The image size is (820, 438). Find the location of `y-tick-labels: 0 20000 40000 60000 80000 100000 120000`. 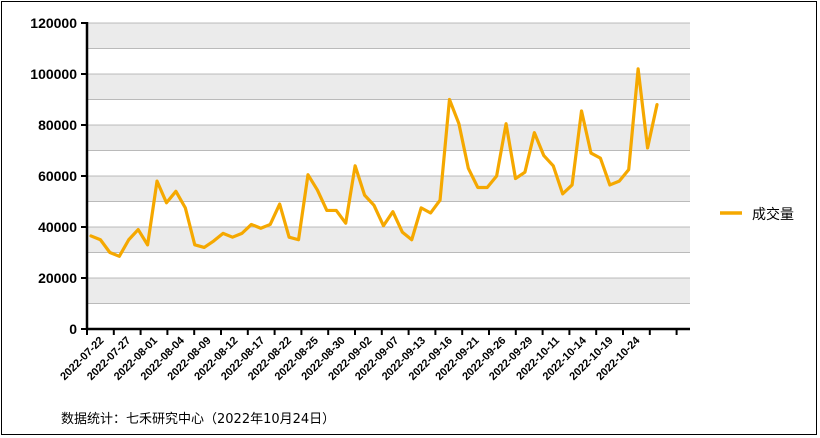

y-tick-labels: 0 20000 40000 60000 80000 100000 120000 is located at coordinates (53, 176).